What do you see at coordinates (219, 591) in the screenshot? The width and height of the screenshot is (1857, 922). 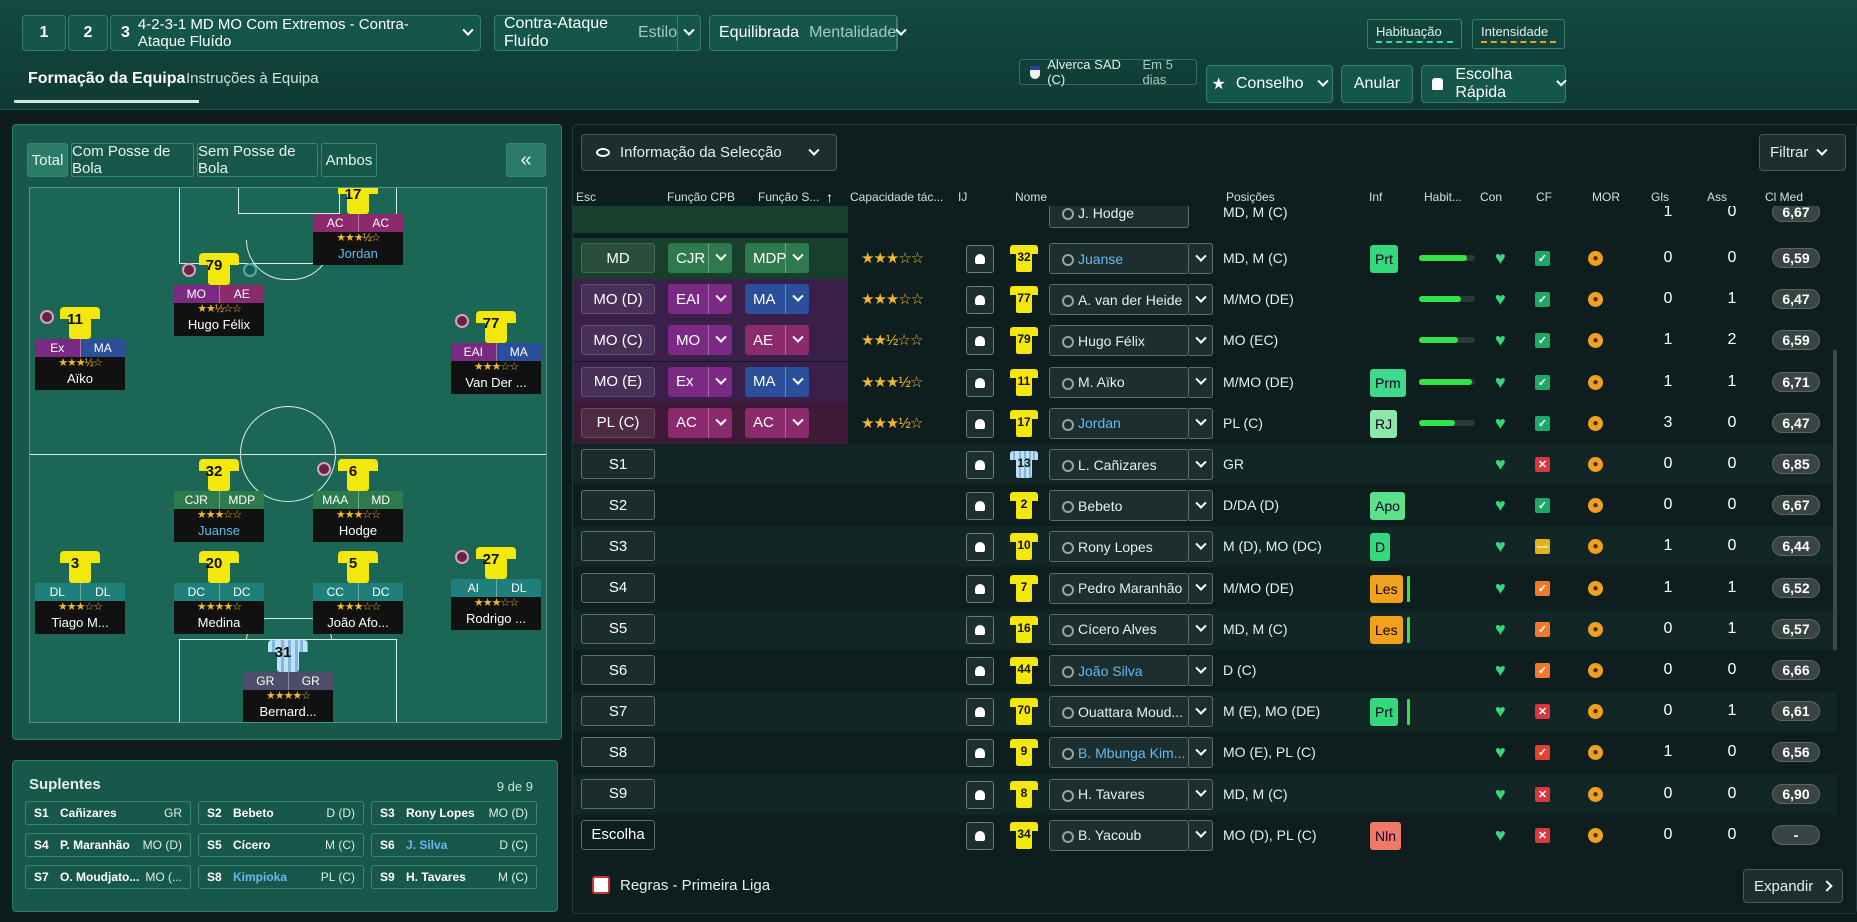 I see `pitch-player-dc-left: 20 DC DC ★★★★☆ Medina` at bounding box center [219, 591].